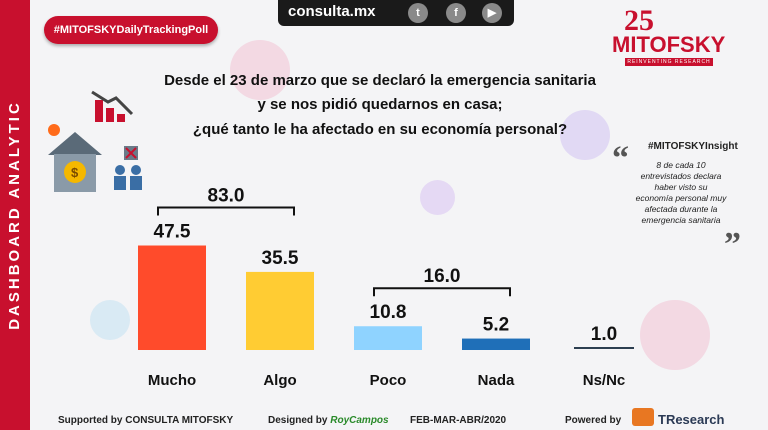  I want to click on value-label: 5.2, so click(496, 325).